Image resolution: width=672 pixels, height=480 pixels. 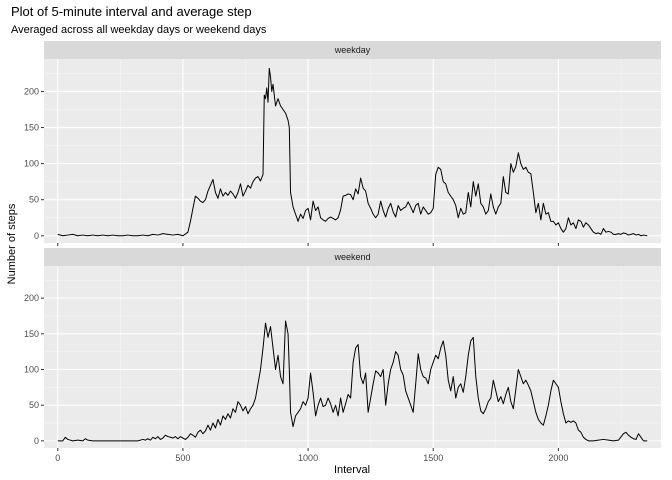 I want to click on x-tick-label: 1500, so click(x=433, y=458).